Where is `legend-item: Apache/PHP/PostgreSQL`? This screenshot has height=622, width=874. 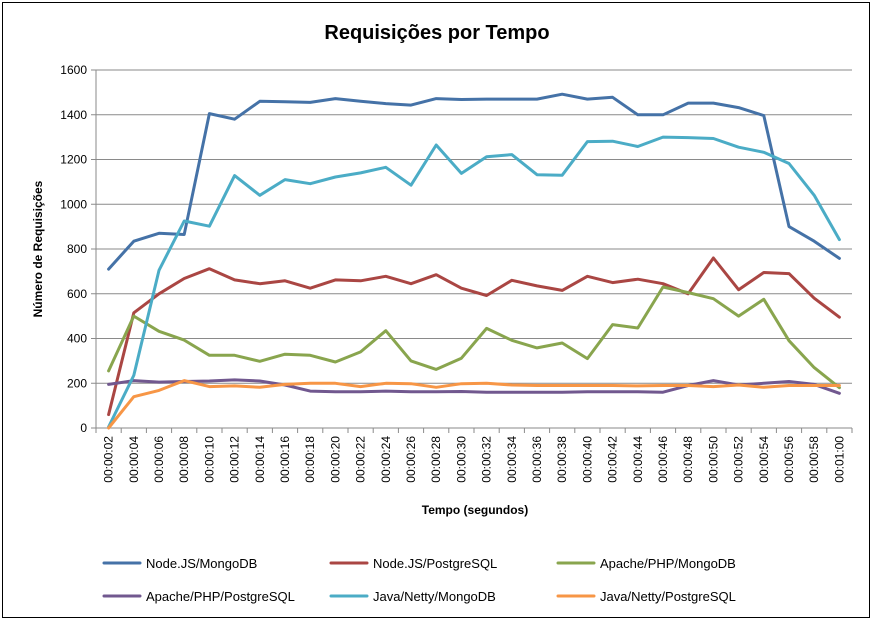 legend-item: Apache/PHP/PostgreSQL is located at coordinates (198, 596).